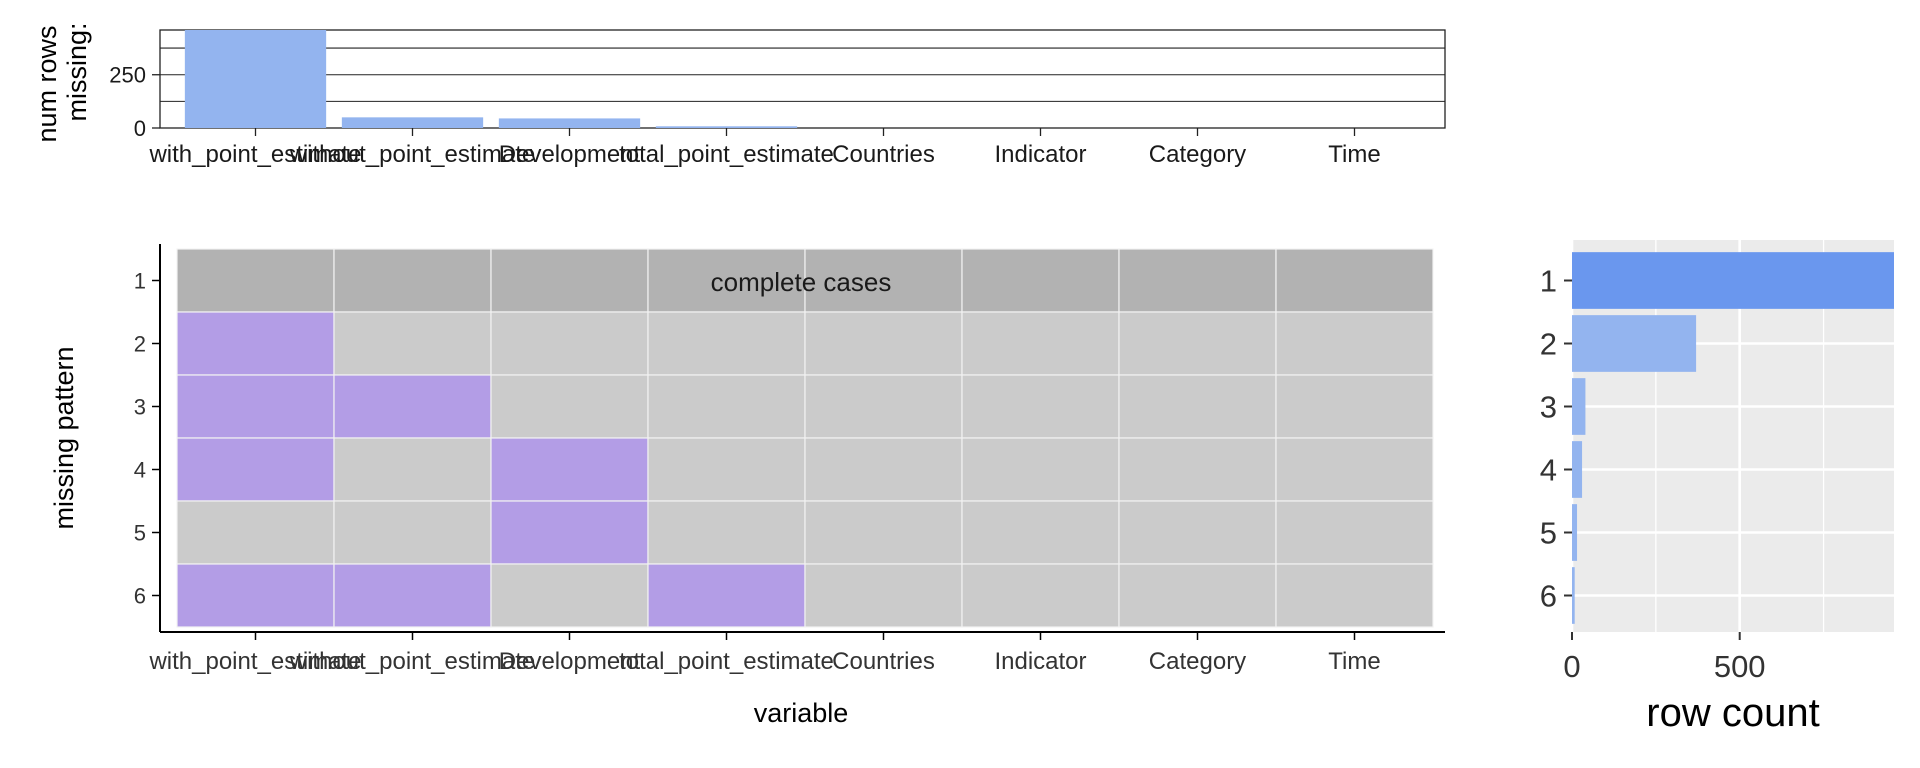 The image size is (1920, 768). What do you see at coordinates (140, 128) in the screenshot?
I see `top-y-tick-label: 0` at bounding box center [140, 128].